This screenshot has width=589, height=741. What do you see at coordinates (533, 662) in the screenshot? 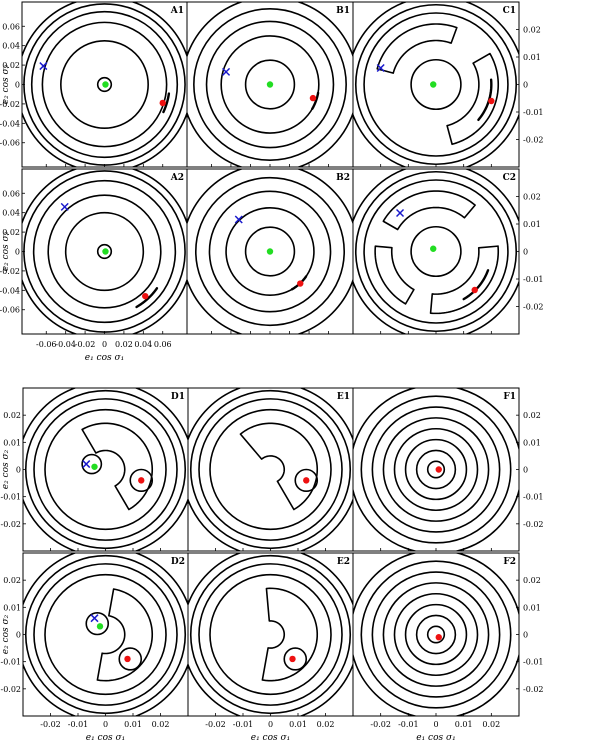
I see `y-tick-label: -0.01` at bounding box center [533, 662].